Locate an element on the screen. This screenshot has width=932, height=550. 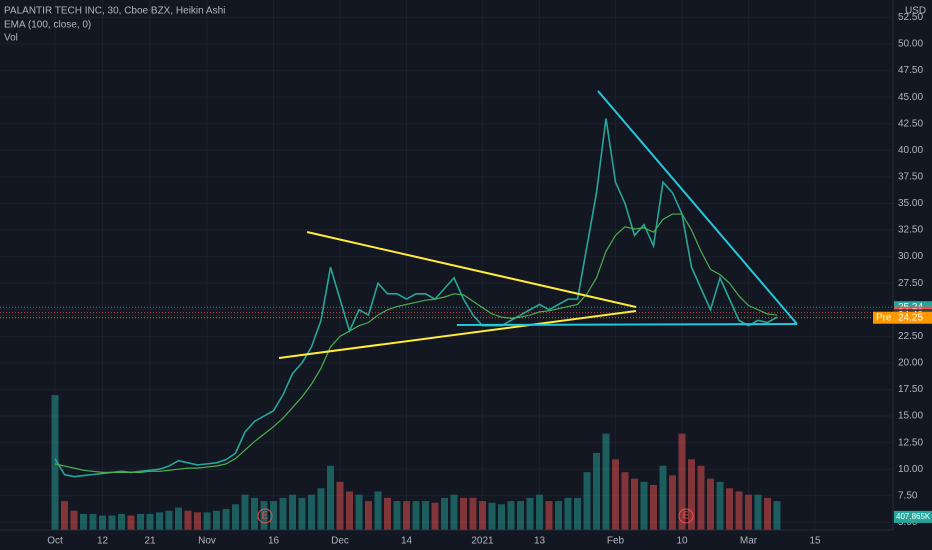
y-tick-label: 20.00 is located at coordinates (910, 363).